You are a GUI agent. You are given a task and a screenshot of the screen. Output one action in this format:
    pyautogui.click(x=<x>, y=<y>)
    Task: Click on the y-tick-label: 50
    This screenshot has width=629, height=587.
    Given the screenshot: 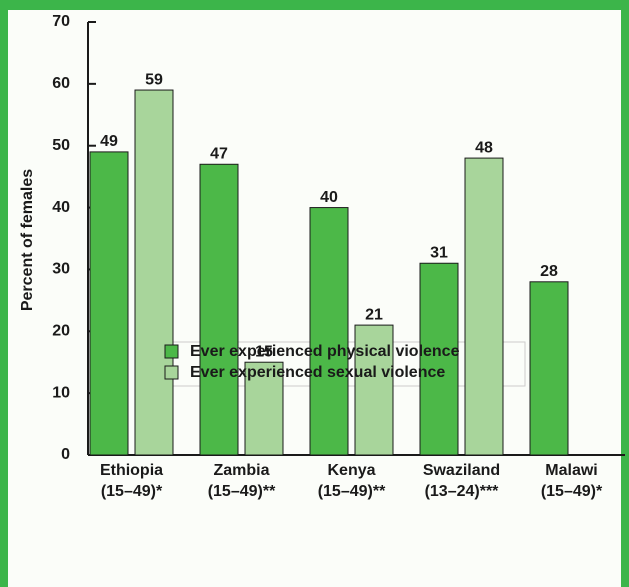 What is the action you would take?
    pyautogui.click(x=61, y=145)
    